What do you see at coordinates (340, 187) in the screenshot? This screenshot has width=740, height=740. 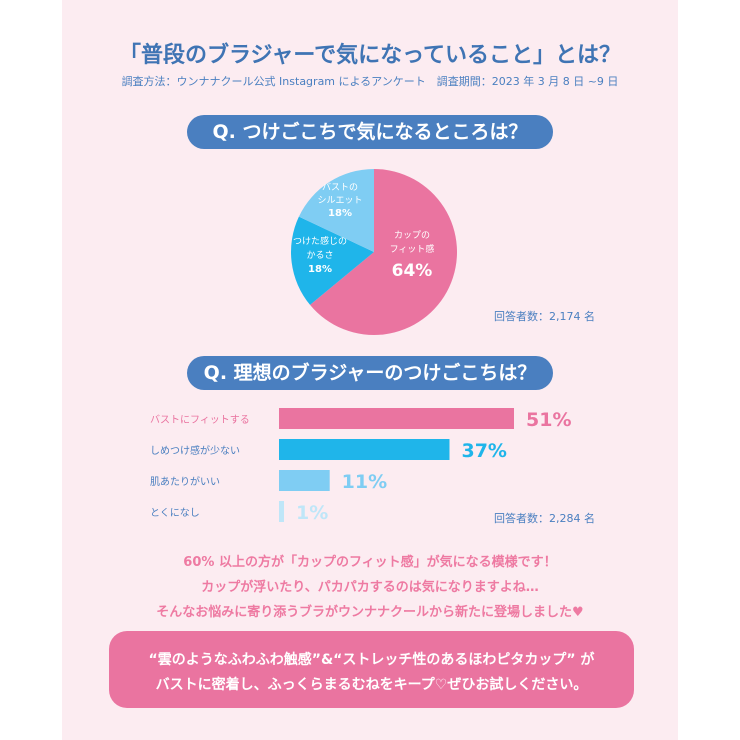 I see `pie-slice-label: バストの` at bounding box center [340, 187].